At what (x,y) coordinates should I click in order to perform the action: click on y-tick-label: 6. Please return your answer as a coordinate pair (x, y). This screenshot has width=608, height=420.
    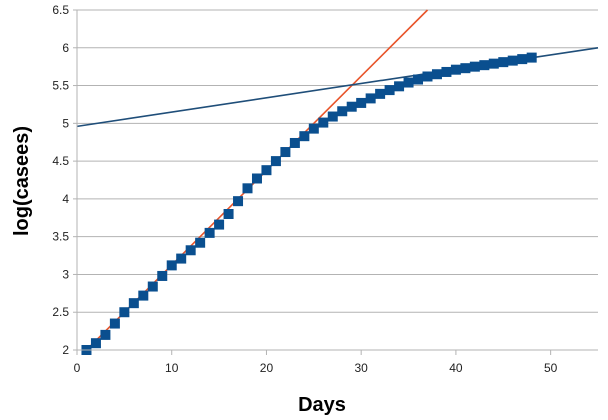
    Looking at the image, I should click on (65, 48).